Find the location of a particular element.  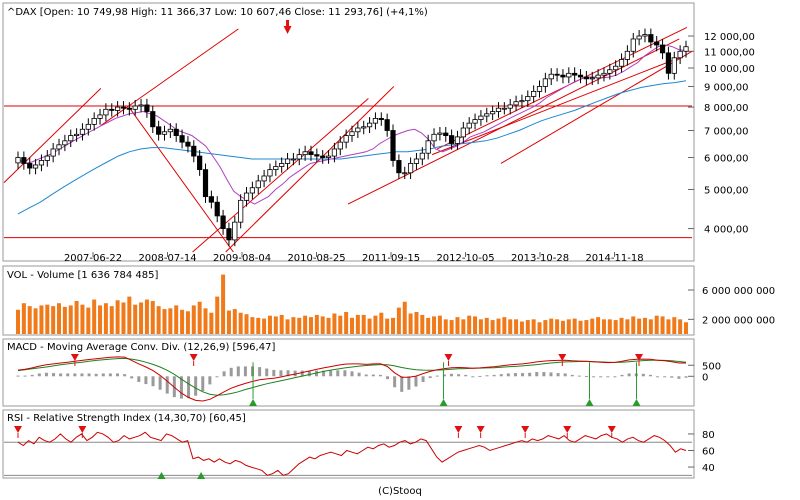

rsi-oversold-marker-icon is located at coordinates (161, 475).